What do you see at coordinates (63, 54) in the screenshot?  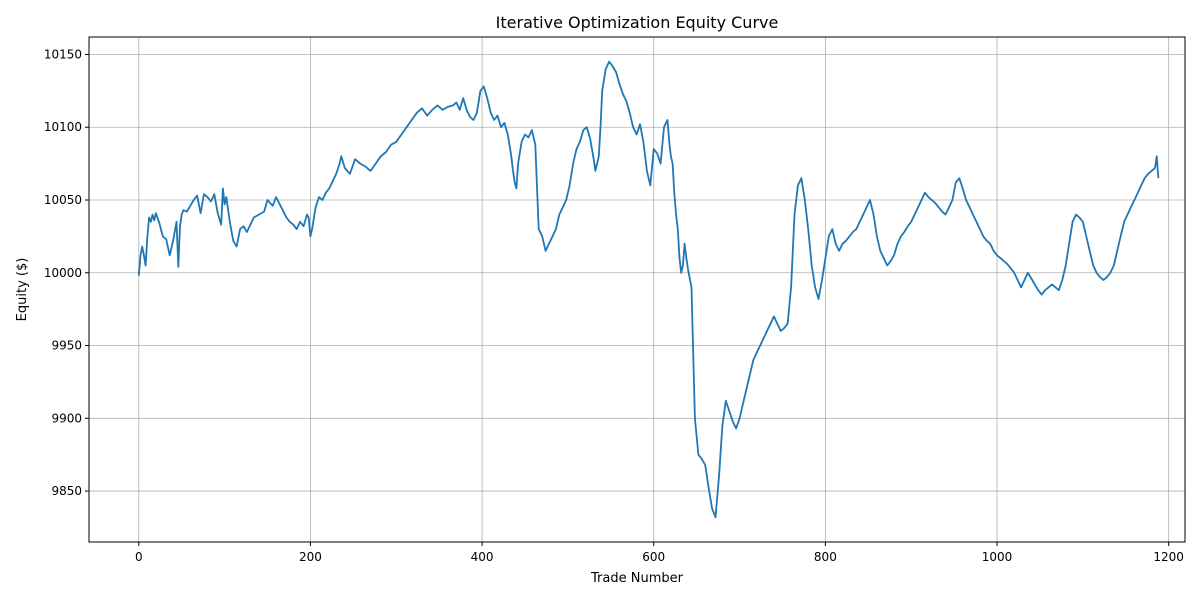 I see `y-tick-label: 10150` at bounding box center [63, 54].